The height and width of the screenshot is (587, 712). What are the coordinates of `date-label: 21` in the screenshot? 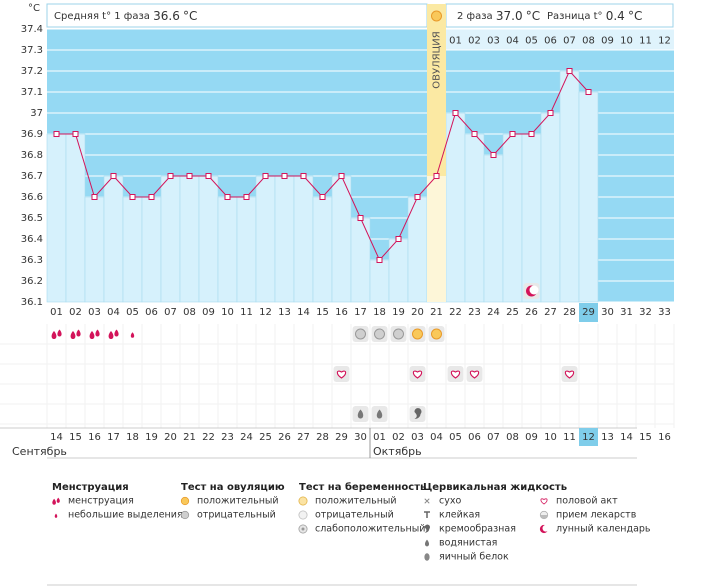 It's located at (189, 437).